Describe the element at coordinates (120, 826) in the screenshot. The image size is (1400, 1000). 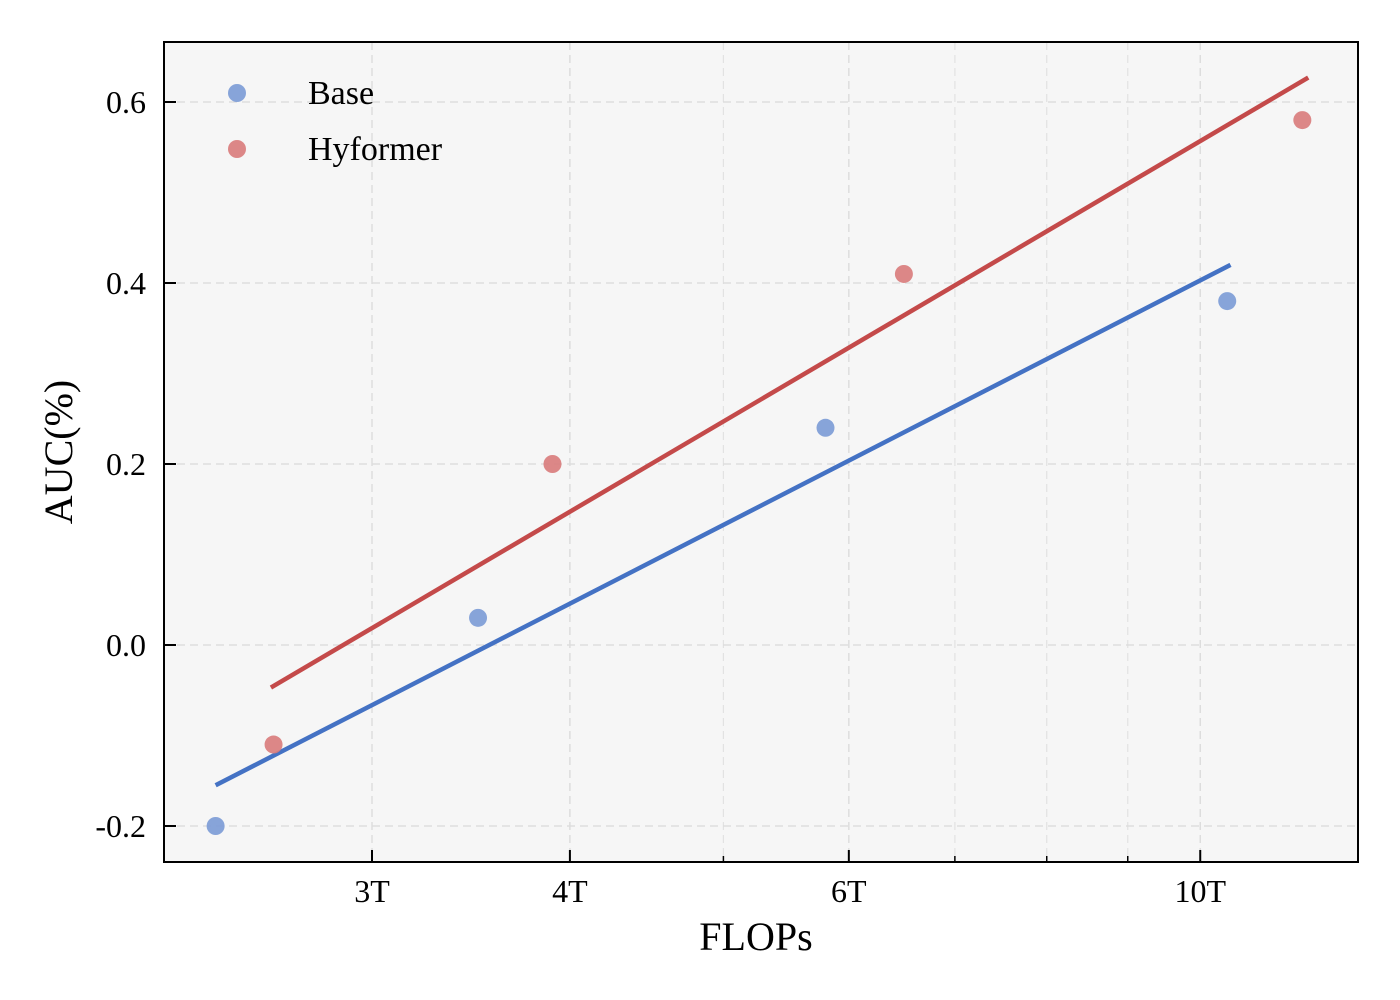
I see `y-tick-label: -0.2` at that location.